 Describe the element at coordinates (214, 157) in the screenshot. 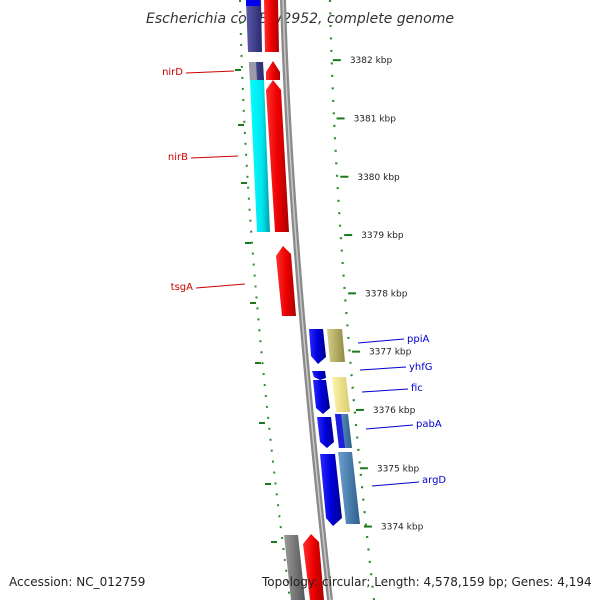

I see `gene-leader-nirB` at that location.